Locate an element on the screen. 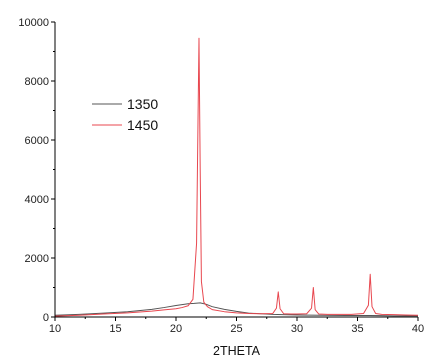 This screenshot has height=361, width=429. x-tick-label: 15 is located at coordinates (115, 329).